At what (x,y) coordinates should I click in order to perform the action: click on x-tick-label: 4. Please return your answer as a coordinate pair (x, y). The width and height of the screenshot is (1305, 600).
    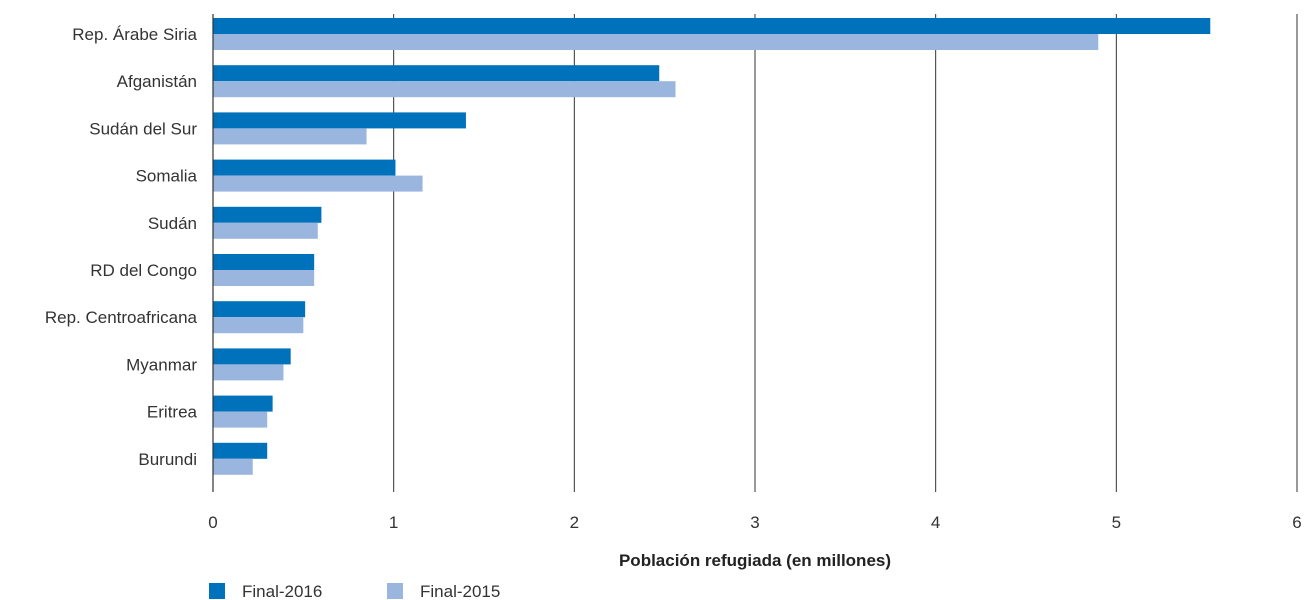
    Looking at the image, I should click on (935, 522).